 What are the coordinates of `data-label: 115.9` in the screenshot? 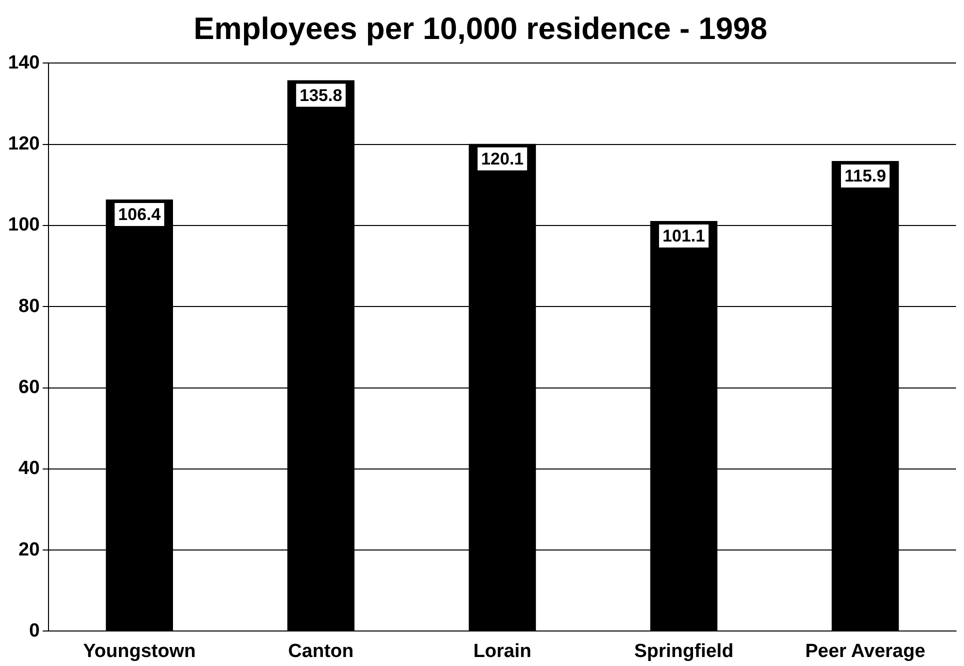 It's located at (865, 176).